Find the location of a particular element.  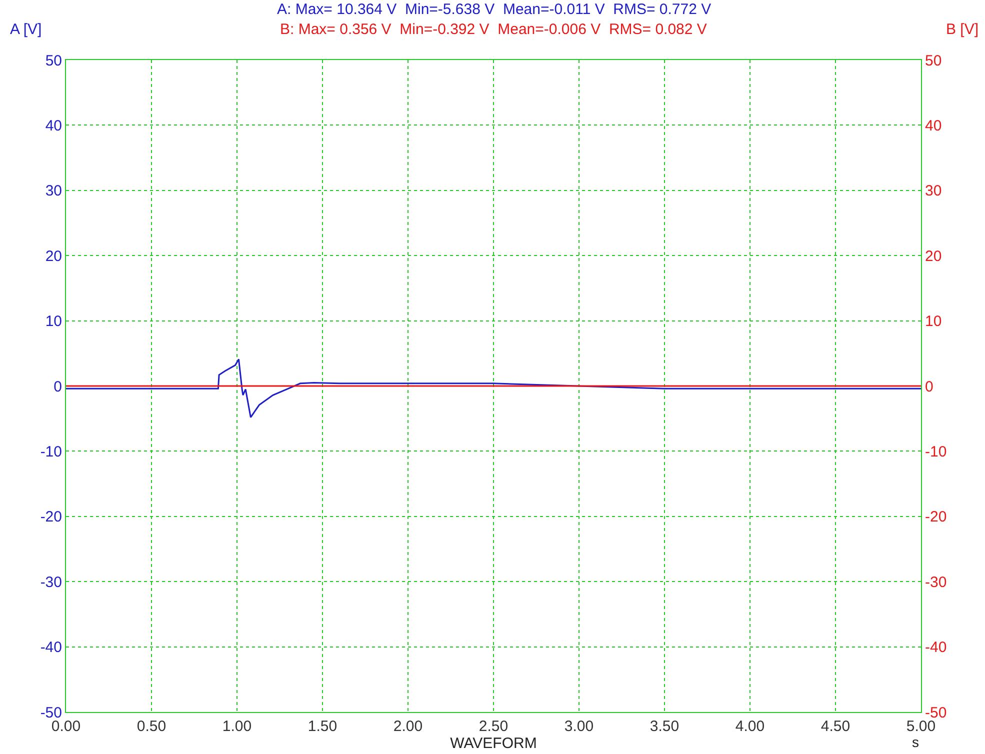

x-tick-label: 3.00 is located at coordinates (579, 726).